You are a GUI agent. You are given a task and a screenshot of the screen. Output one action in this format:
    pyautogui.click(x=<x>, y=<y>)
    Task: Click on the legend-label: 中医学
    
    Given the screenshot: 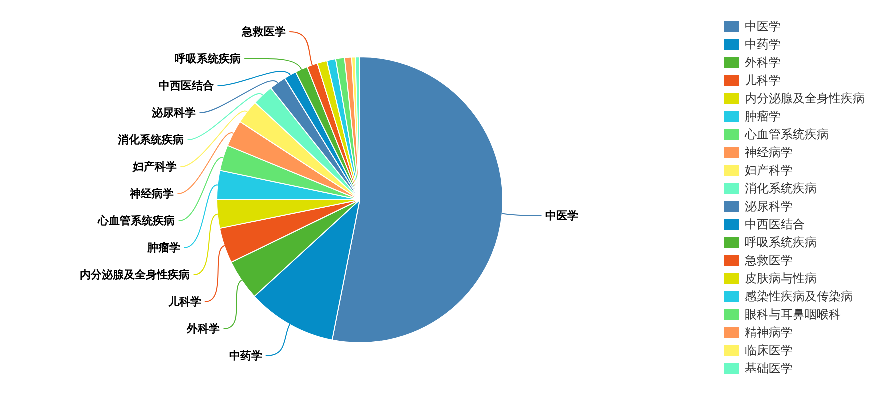 What is the action you would take?
    pyautogui.click(x=763, y=27)
    